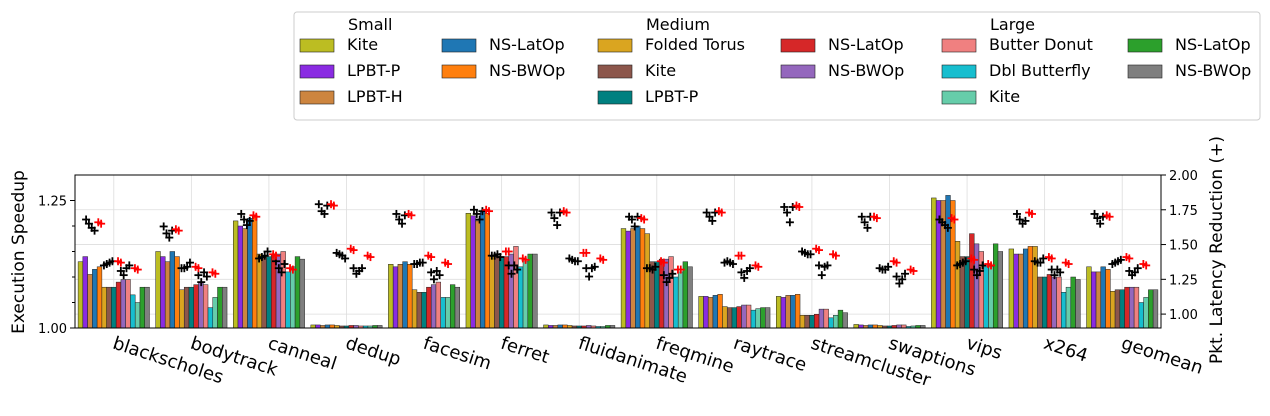 The width and height of the screenshot is (1270, 416). Describe the element at coordinates (1183, 246) in the screenshot. I see `y2-tick-label: 1.50` at that location.